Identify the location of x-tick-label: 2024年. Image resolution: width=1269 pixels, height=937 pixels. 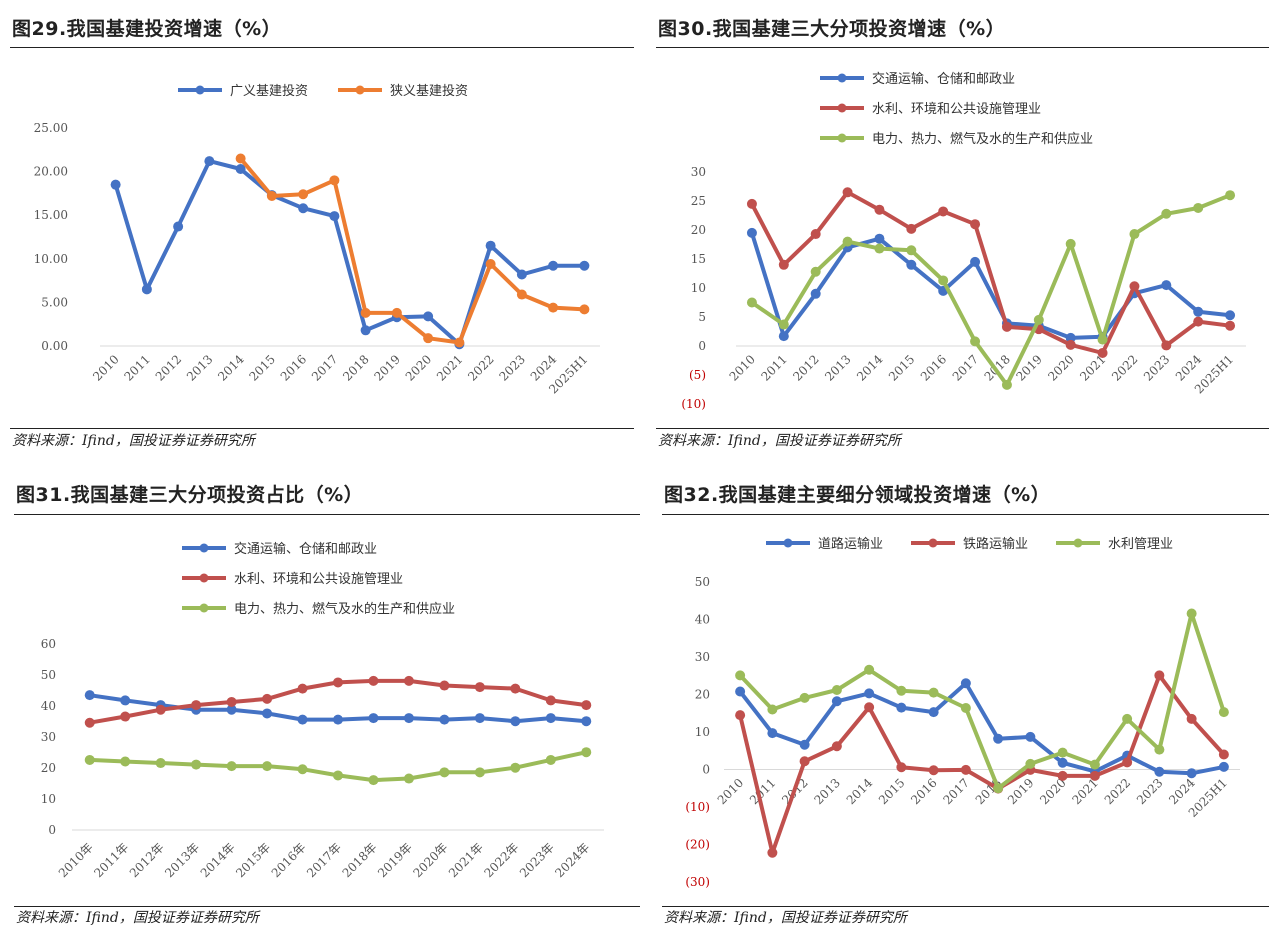
(572, 860).